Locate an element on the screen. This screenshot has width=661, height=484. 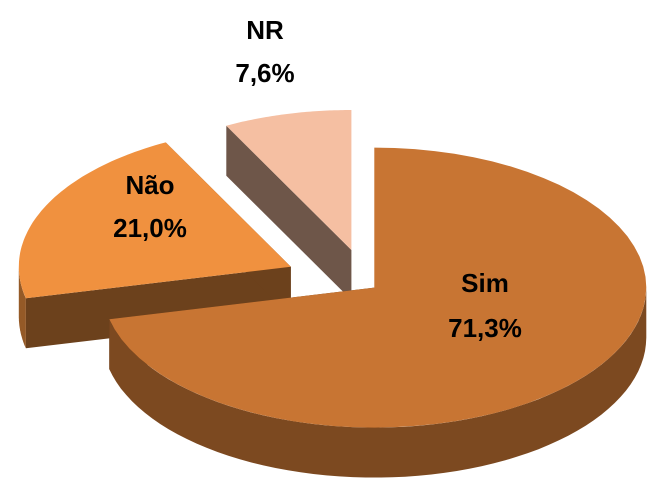
slice-wall is located at coordinates (22, 307).